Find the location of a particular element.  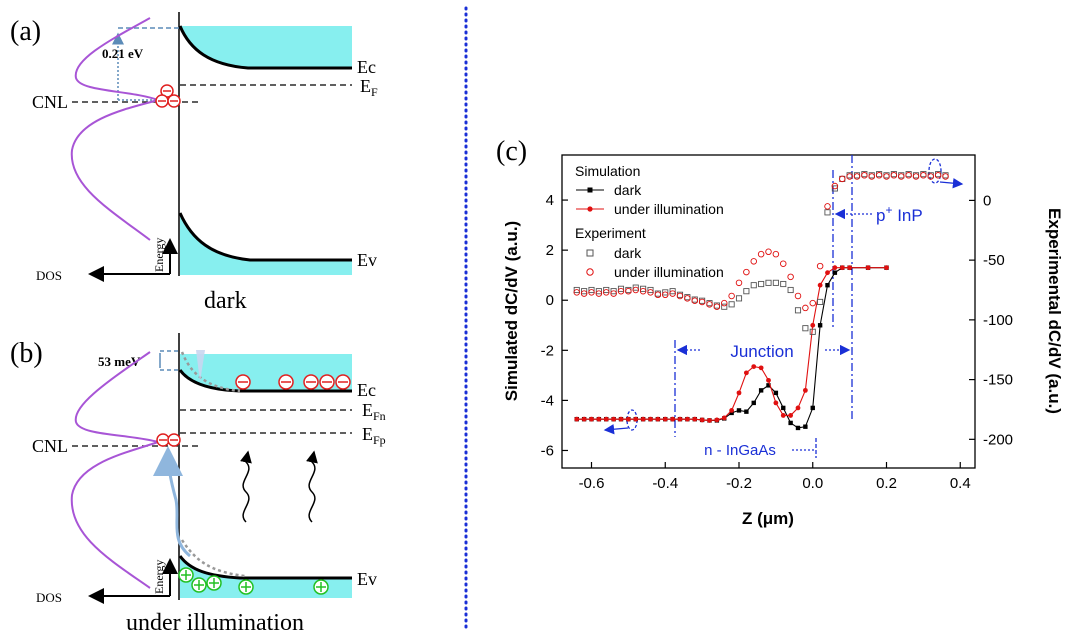

y2-axis-ticks: -200 -150 -100 -50 0 is located at coordinates (991, 320).